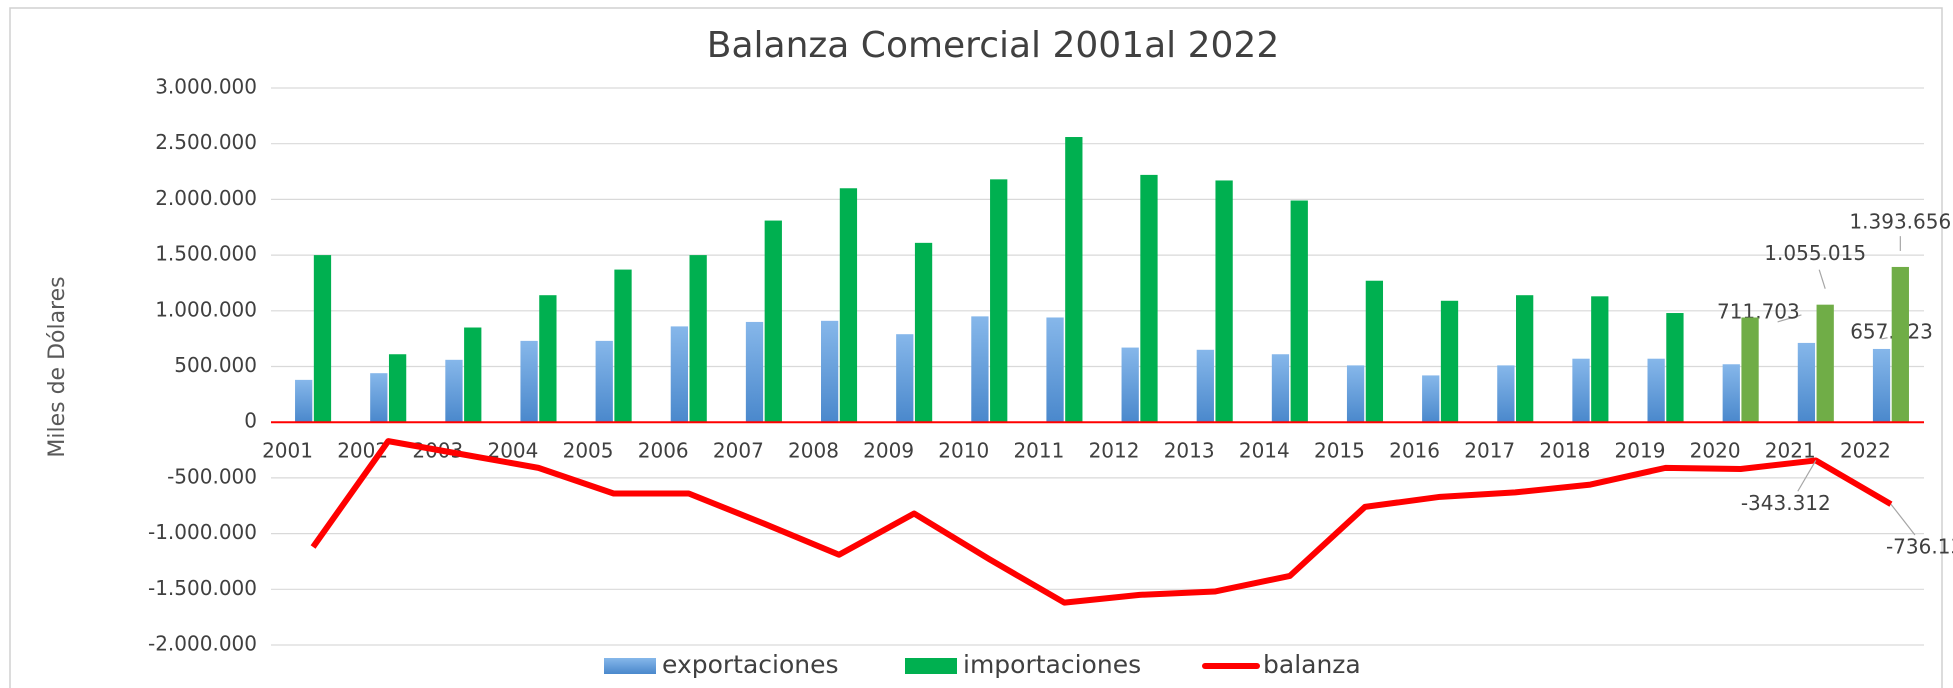 The image size is (1953, 688). Describe the element at coordinates (1919, 547) in the screenshot. I see `data-label: -736.133` at that location.